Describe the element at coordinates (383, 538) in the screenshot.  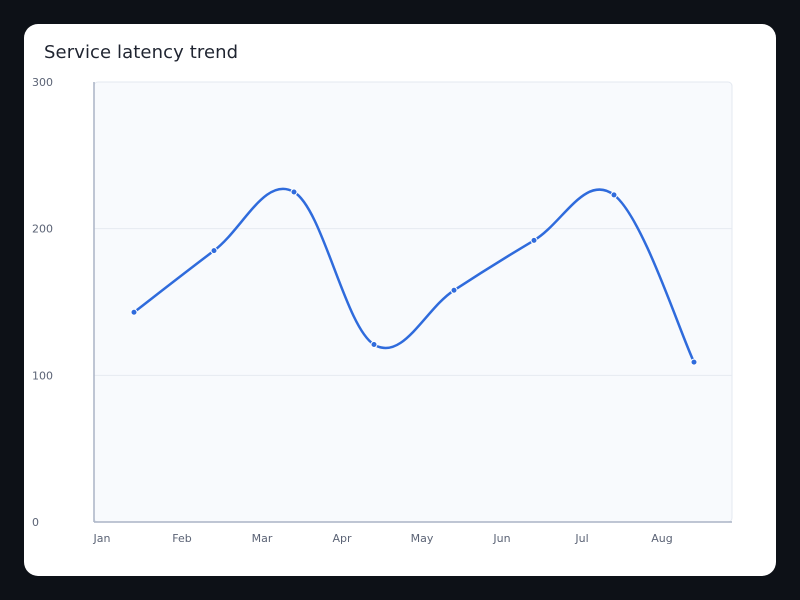
I see `x-tick-labels: Jan Feb Mar Apr May Jun Jul Aug` at that location.